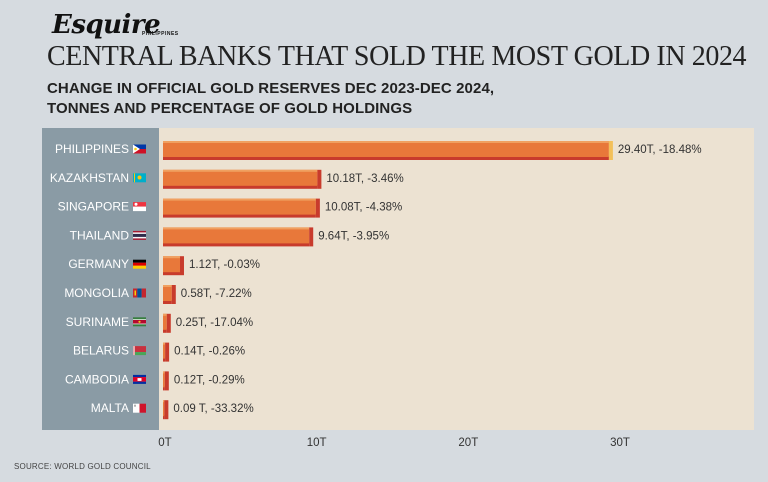 The height and width of the screenshot is (482, 768). I want to click on flag-belarus-icon, so click(139, 351).